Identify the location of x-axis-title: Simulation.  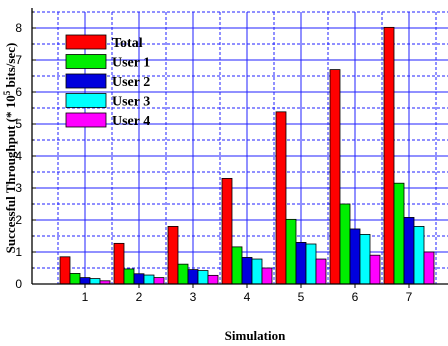
(255, 335).